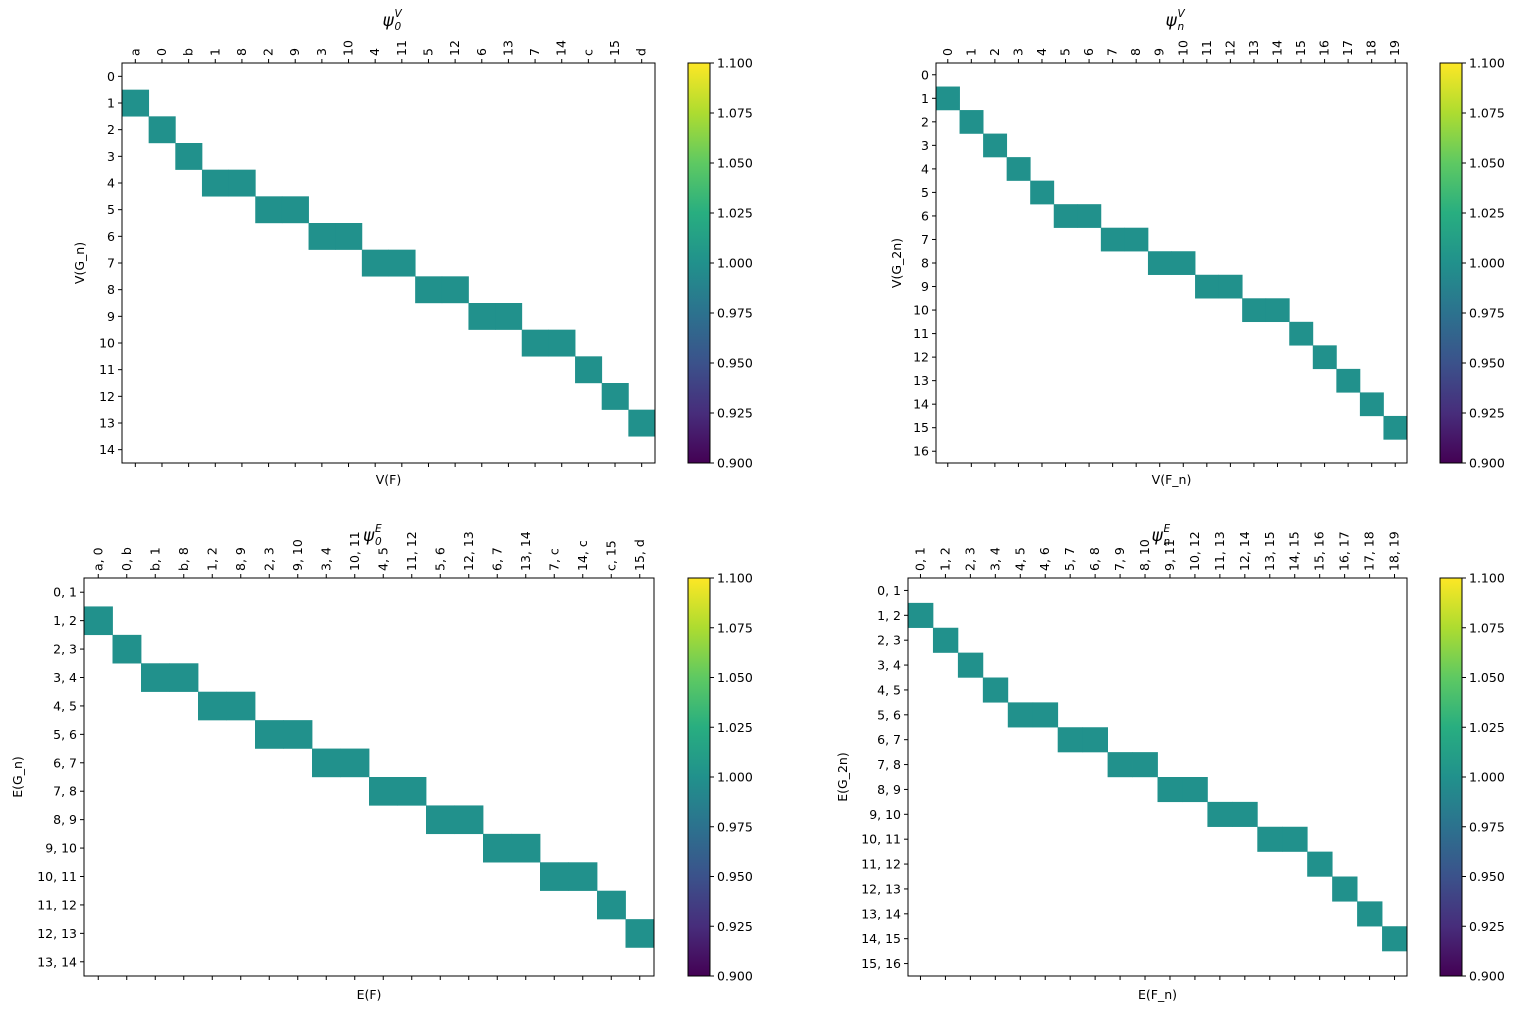 The height and width of the screenshot is (1011, 1518). Describe the element at coordinates (582, 555) in the screenshot. I see `x-tick-label: 14, c` at that location.